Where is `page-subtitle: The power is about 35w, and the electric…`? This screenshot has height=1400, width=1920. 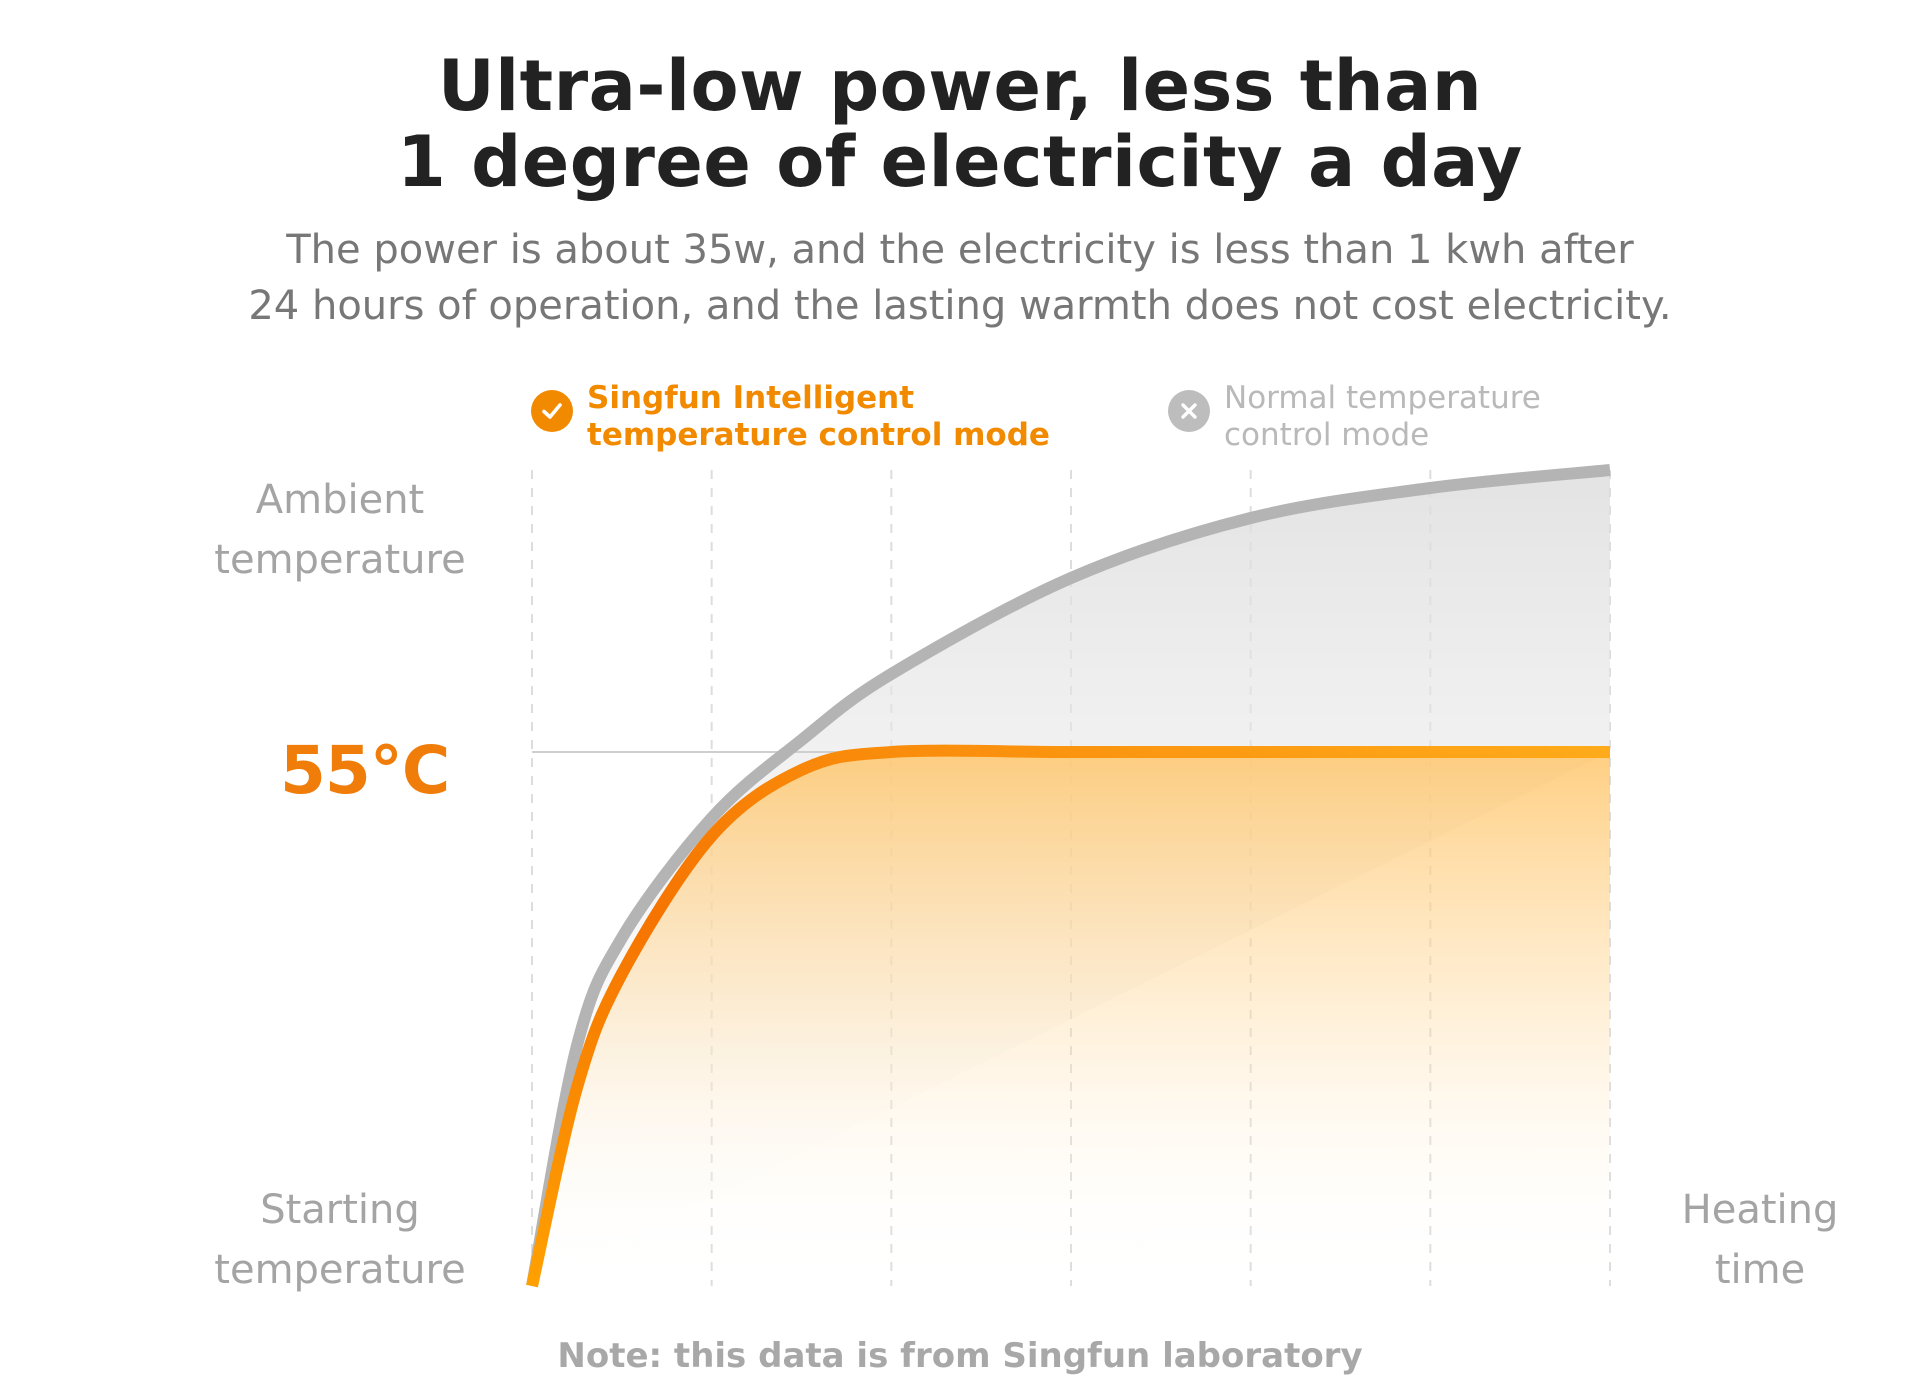 page-subtitle: The power is about 35w, and the electric… is located at coordinates (960, 278).